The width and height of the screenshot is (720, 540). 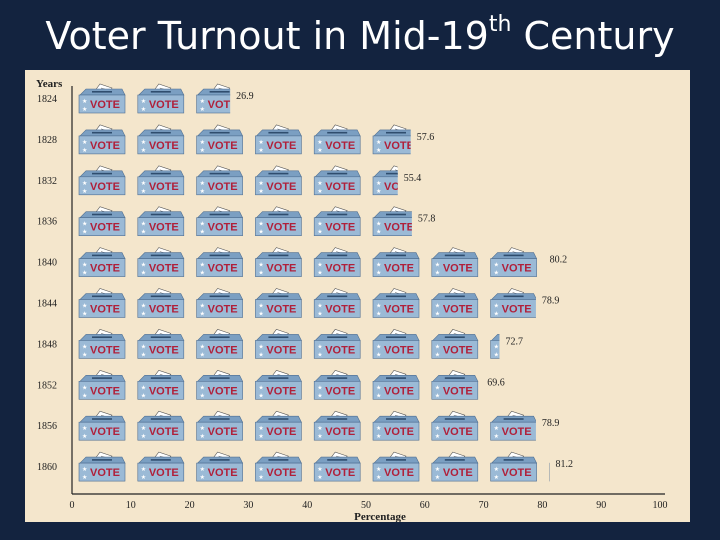 I want to click on value-label: 78.9, so click(x=551, y=423).